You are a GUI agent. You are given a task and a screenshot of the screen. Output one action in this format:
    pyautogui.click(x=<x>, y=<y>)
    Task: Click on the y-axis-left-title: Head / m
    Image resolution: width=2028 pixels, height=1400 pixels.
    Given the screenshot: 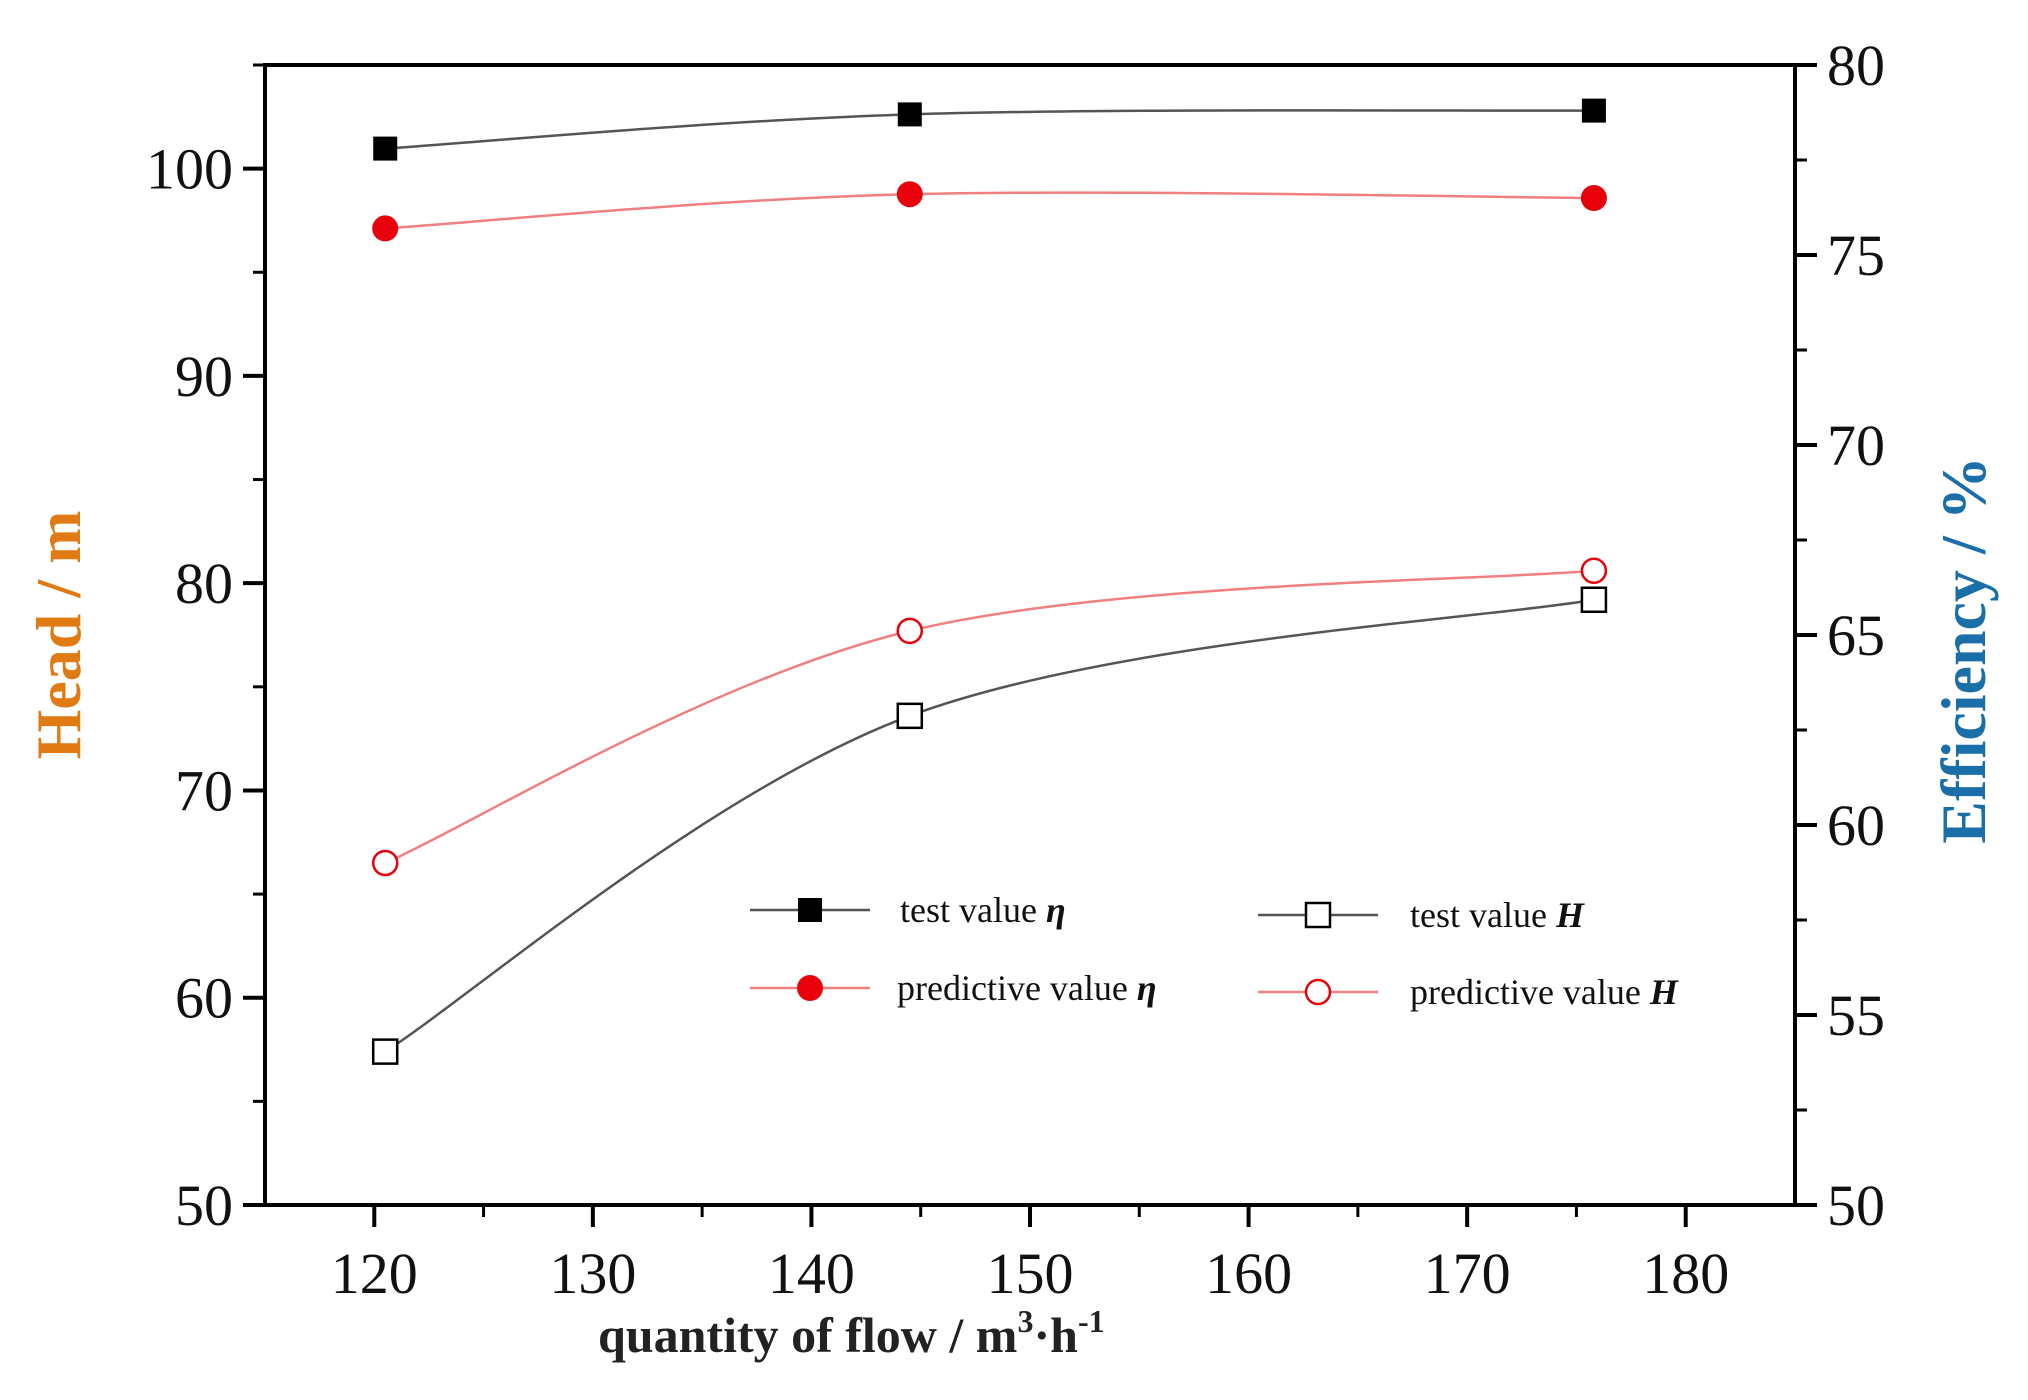 What is the action you would take?
    pyautogui.click(x=58, y=635)
    